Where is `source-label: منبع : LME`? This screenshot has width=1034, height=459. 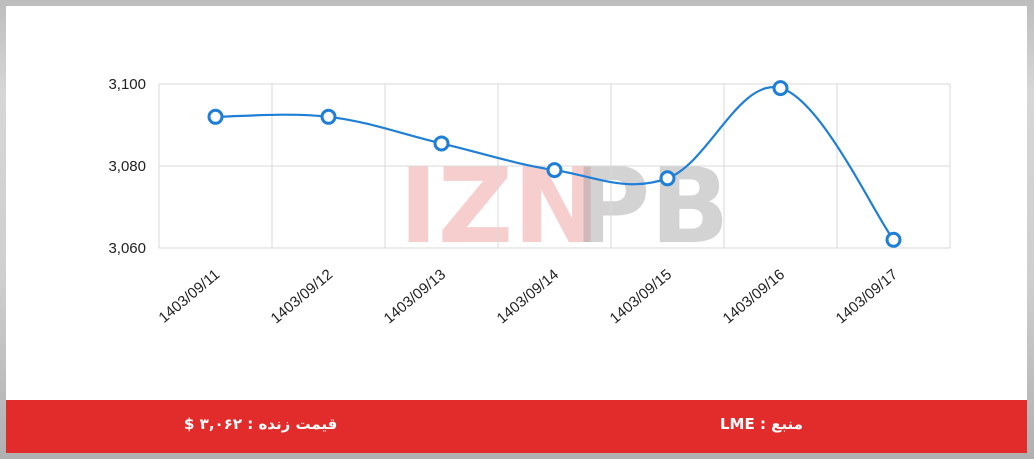 source-label: منبع : LME is located at coordinates (761, 424).